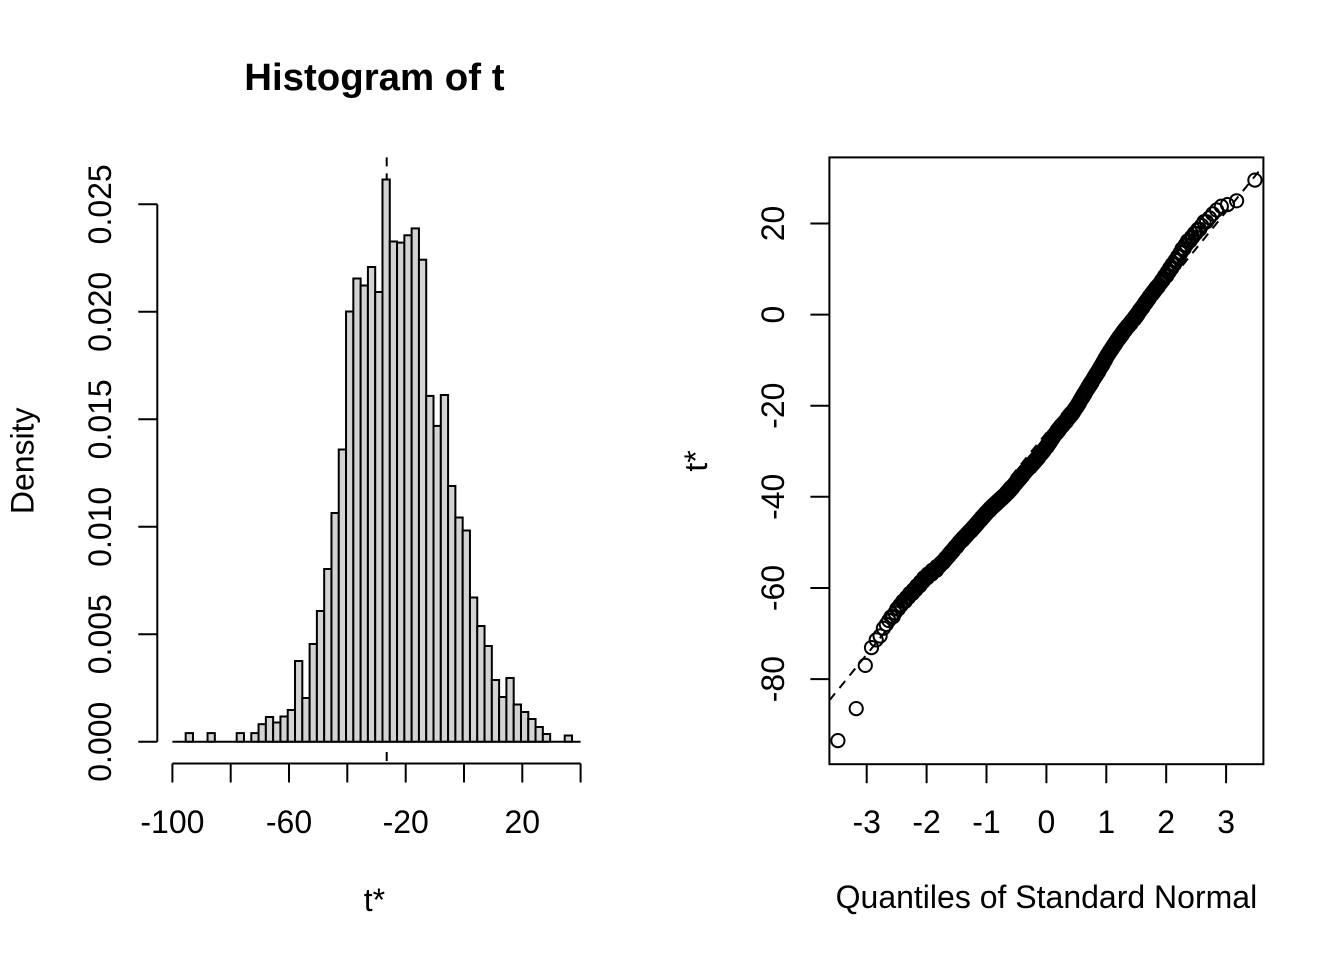 The height and width of the screenshot is (965, 1344). Describe the element at coordinates (100, 527) in the screenshot. I see `svg-text: 0.010` at that location.